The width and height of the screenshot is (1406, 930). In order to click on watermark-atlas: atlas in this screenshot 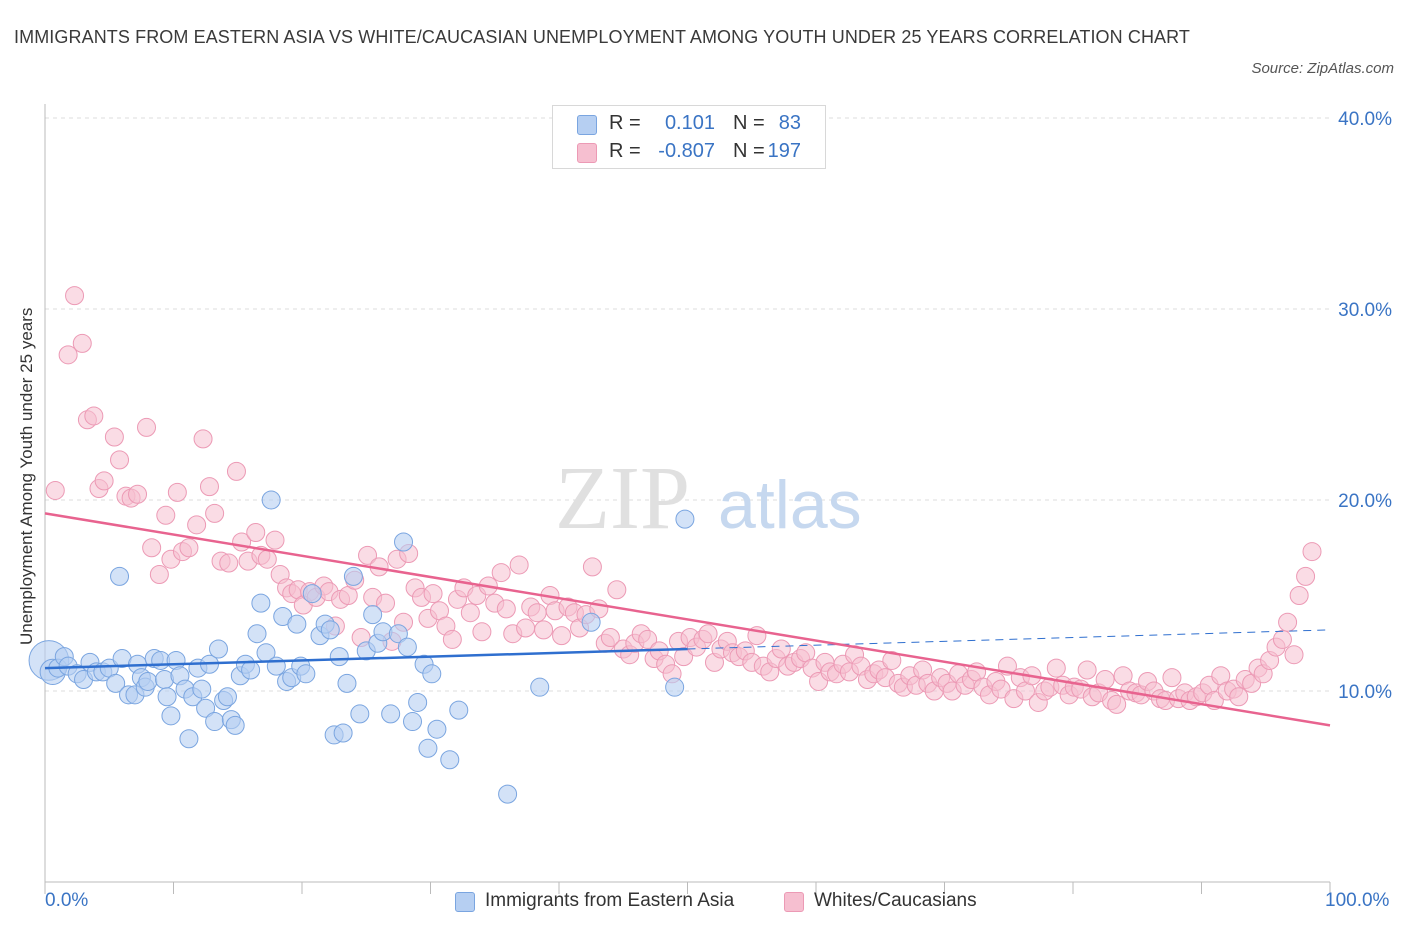, I will do `click(790, 505)`.